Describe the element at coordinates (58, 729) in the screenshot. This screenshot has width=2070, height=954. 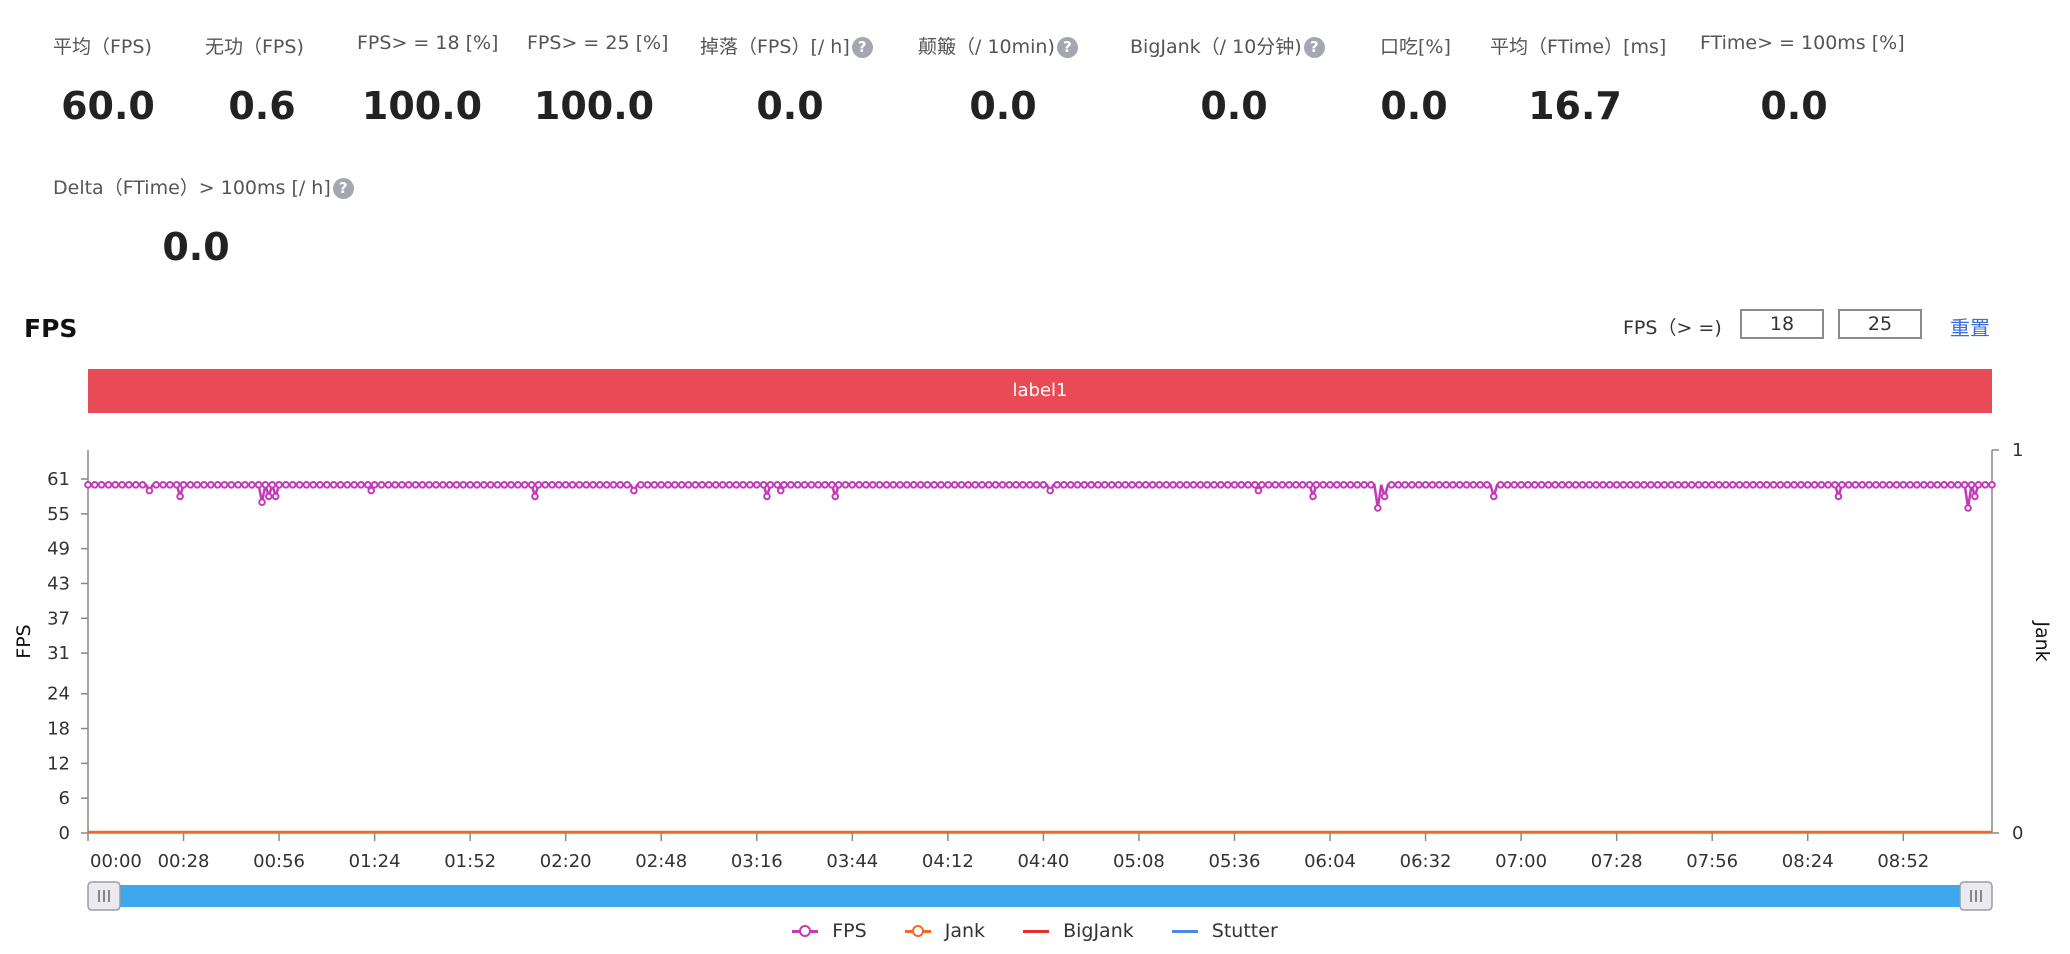
I see `y-tick-label: 18` at that location.